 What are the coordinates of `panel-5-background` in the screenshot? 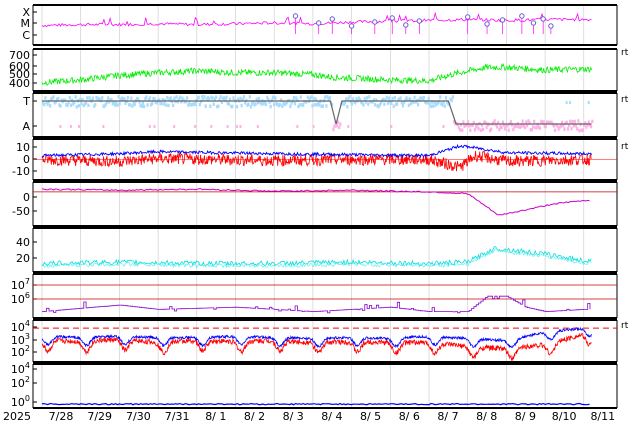 It's located at (325, 250).